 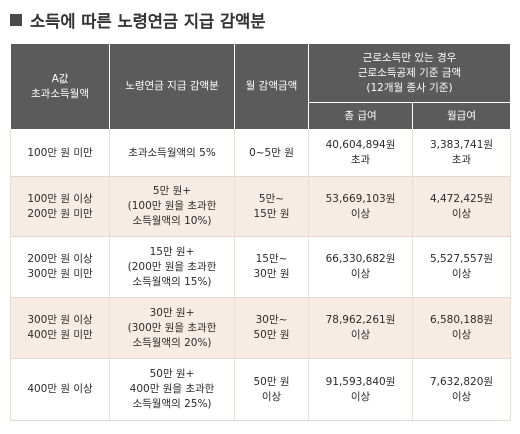 What do you see at coordinates (172, 153) in the screenshot?
I see `reduction-cell: 초과소득월액의 5%` at bounding box center [172, 153].